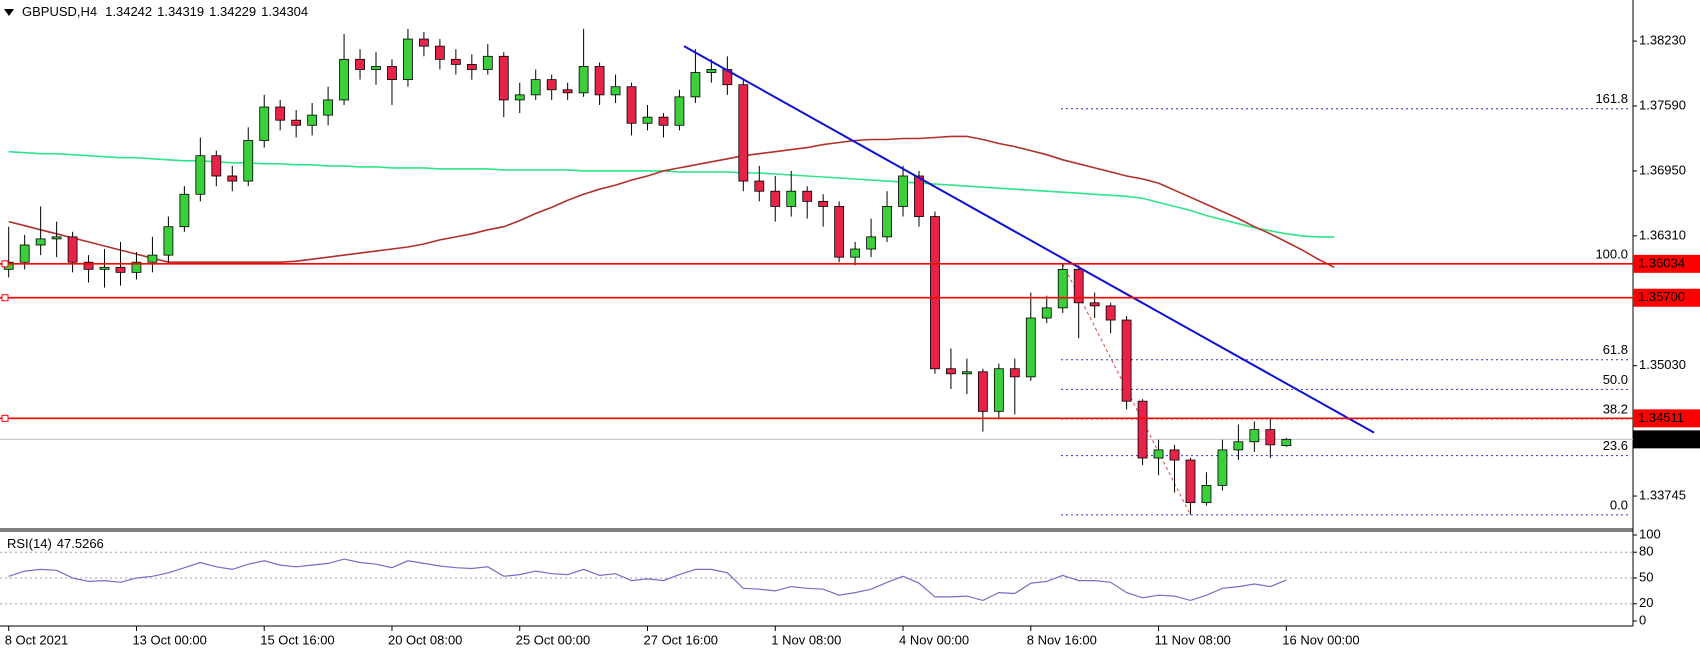 The width and height of the screenshot is (1700, 656). Describe the element at coordinates (1662, 169) in the screenshot. I see `y-tick-label: 1.36950` at that location.